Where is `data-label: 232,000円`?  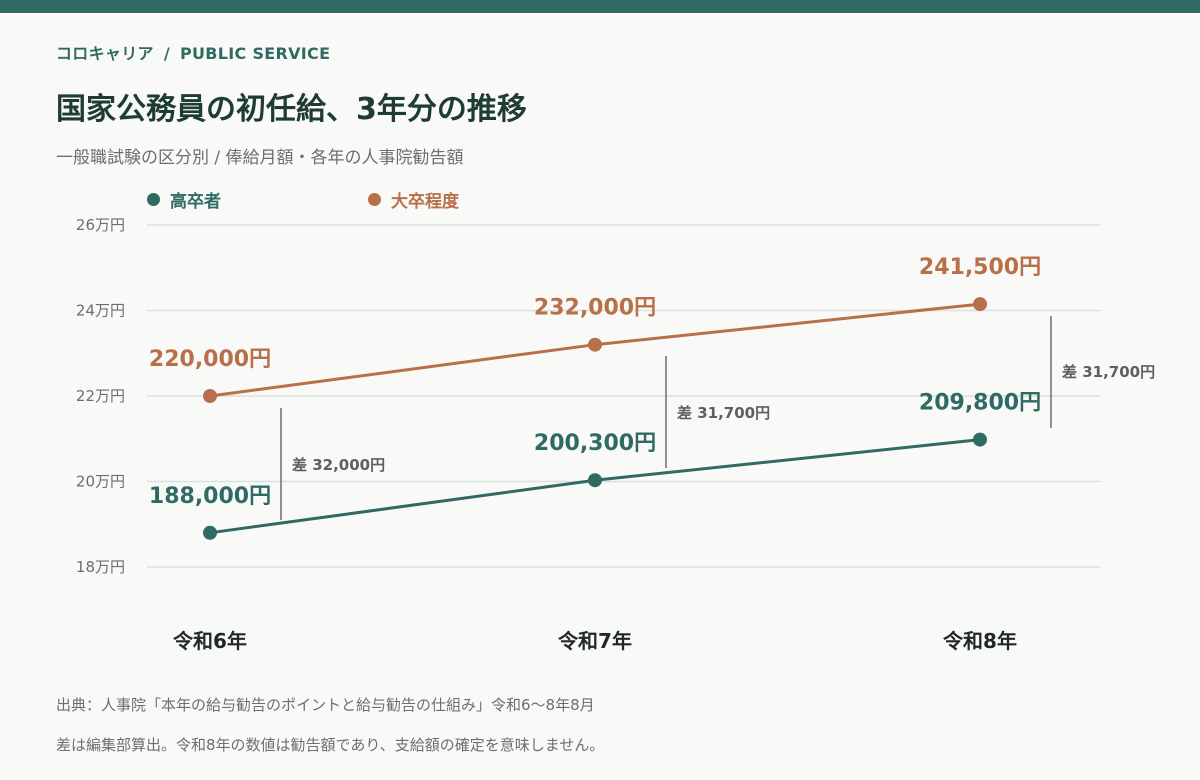 data-label: 232,000円 is located at coordinates (595, 308).